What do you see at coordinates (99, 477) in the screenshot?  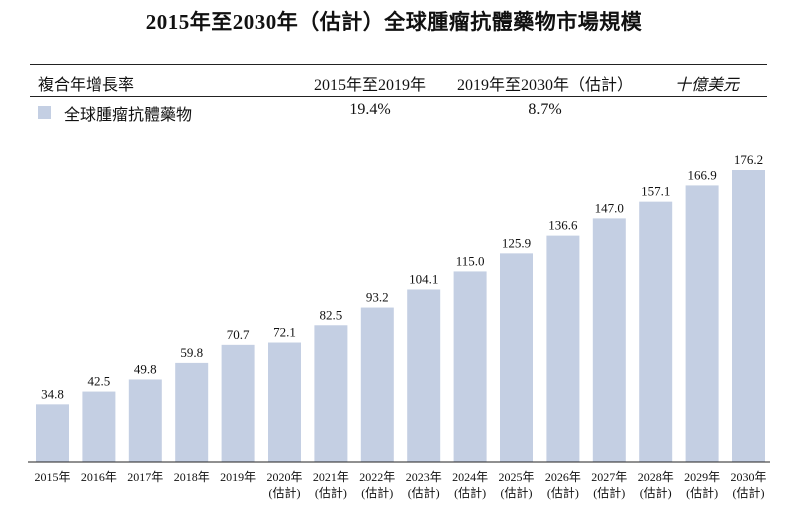 I see `x-tick-label: 2016年` at bounding box center [99, 477].